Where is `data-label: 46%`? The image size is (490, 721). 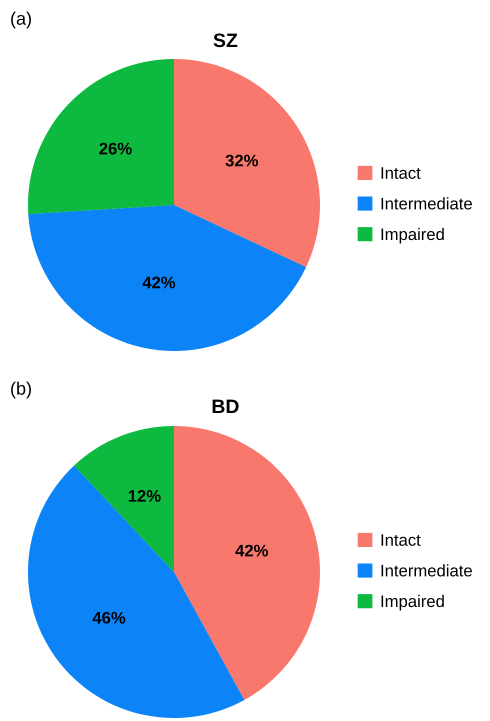 data-label: 46% is located at coordinates (109, 618).